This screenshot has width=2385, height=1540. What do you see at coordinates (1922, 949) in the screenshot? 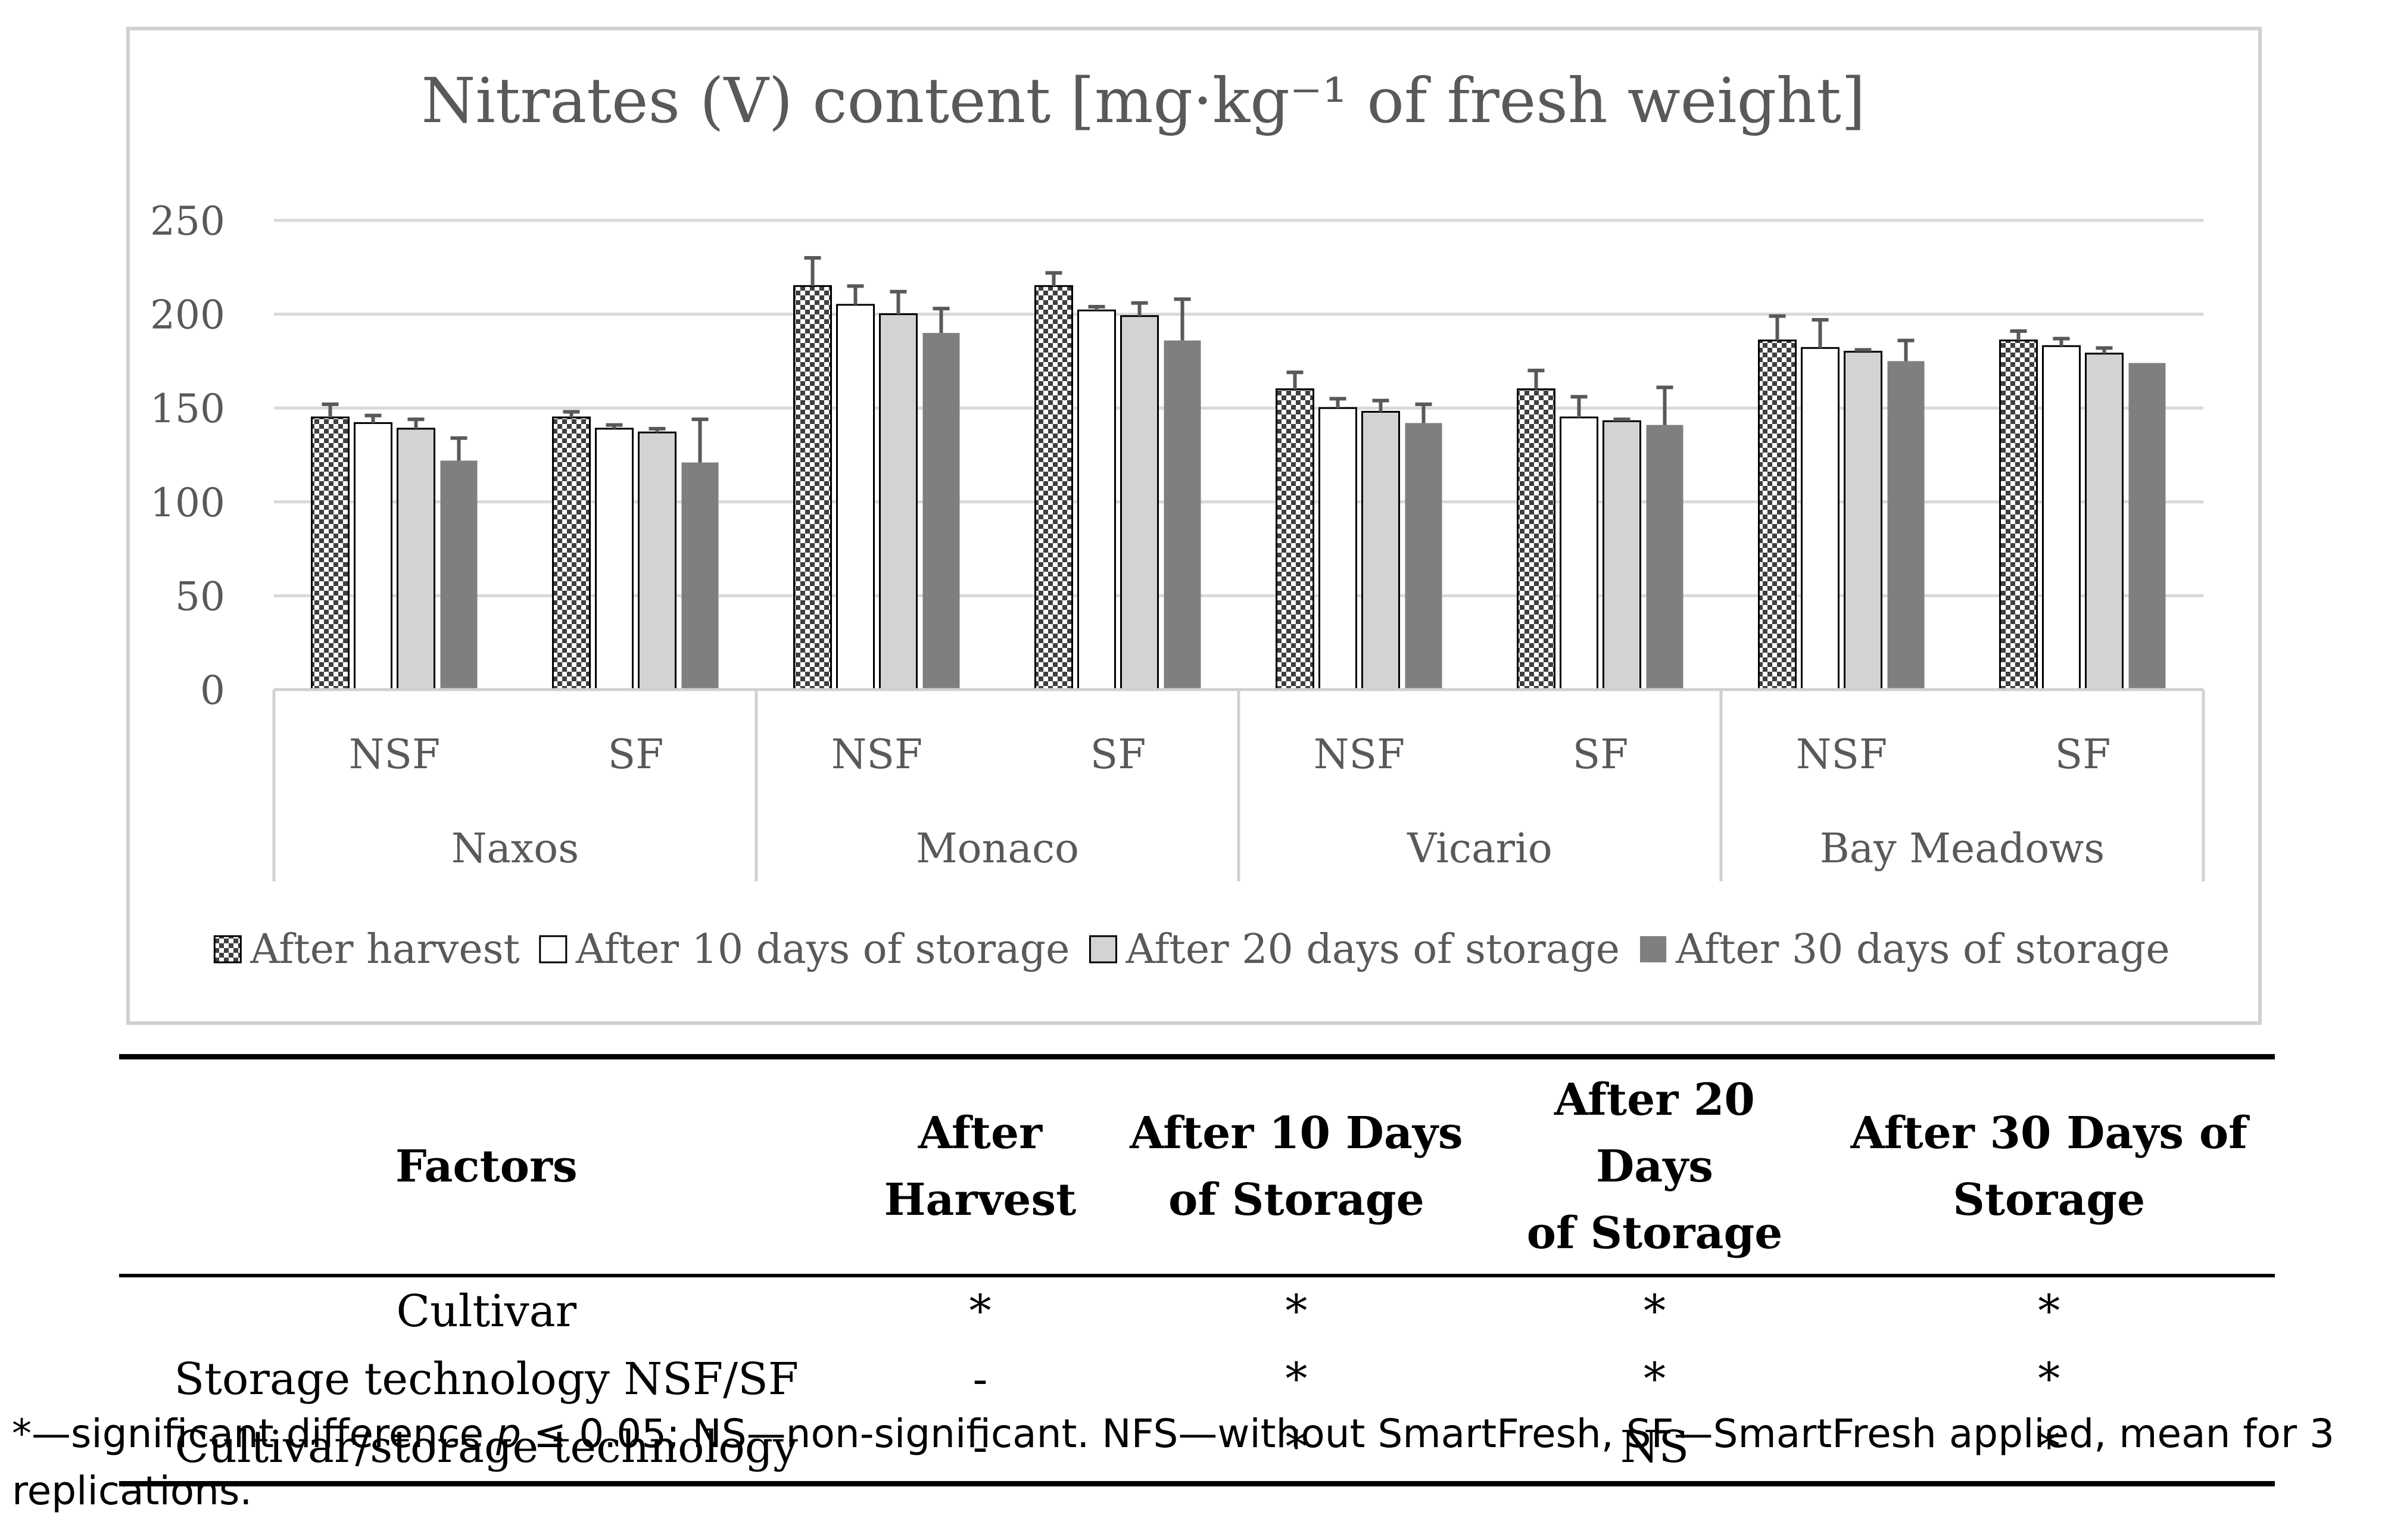
I see `legend-label: After 30 days of storage` at bounding box center [1922, 949].